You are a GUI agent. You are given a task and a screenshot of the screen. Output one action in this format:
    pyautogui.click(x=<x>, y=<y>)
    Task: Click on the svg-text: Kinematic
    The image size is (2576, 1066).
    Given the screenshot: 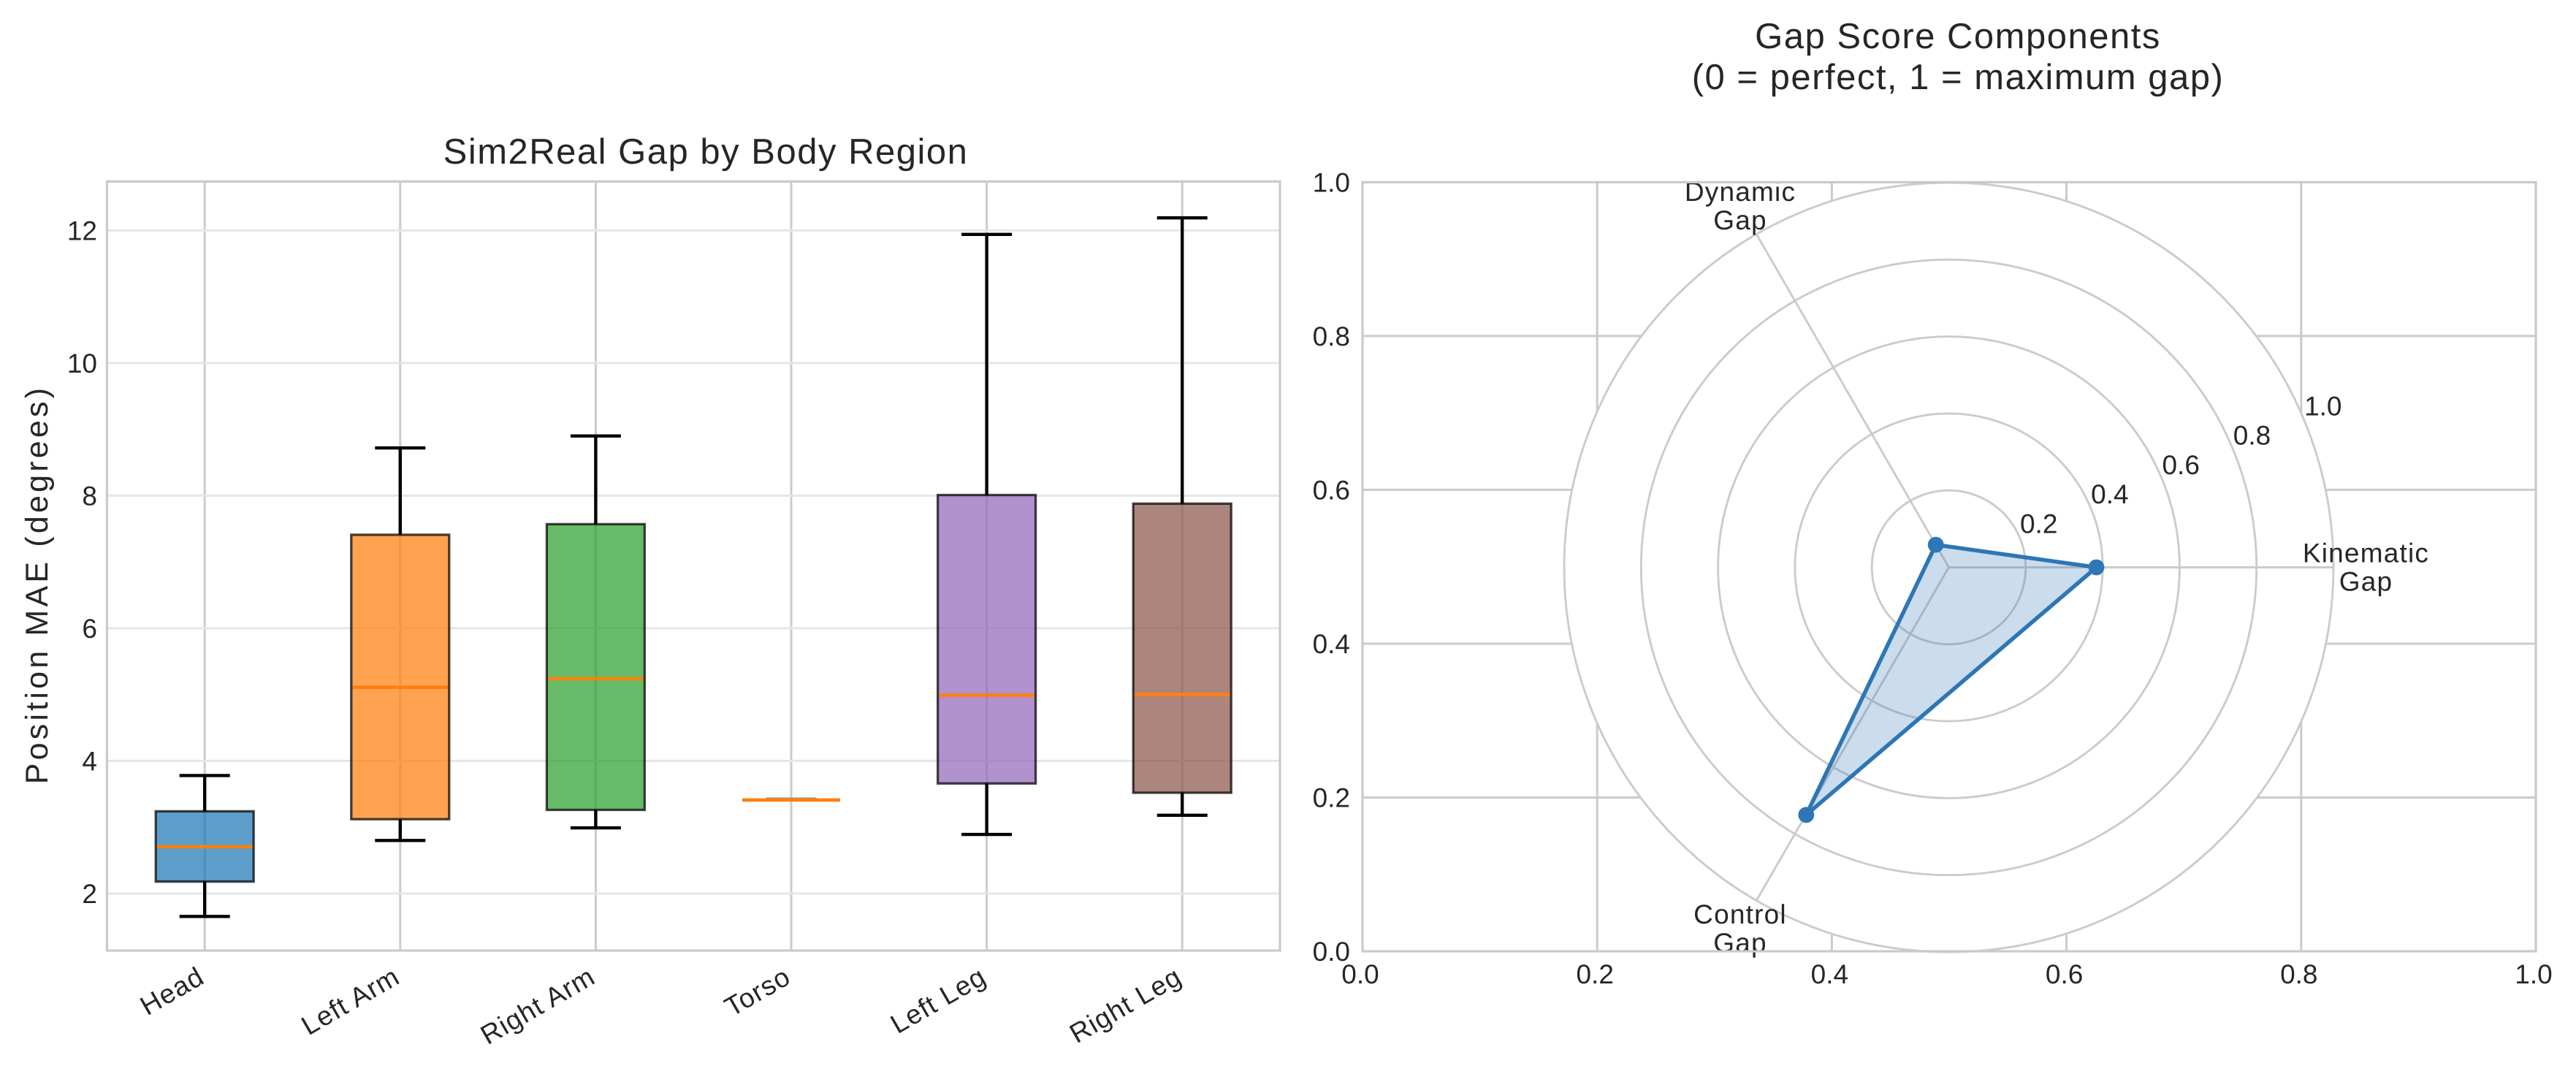 What is the action you would take?
    pyautogui.click(x=2366, y=553)
    